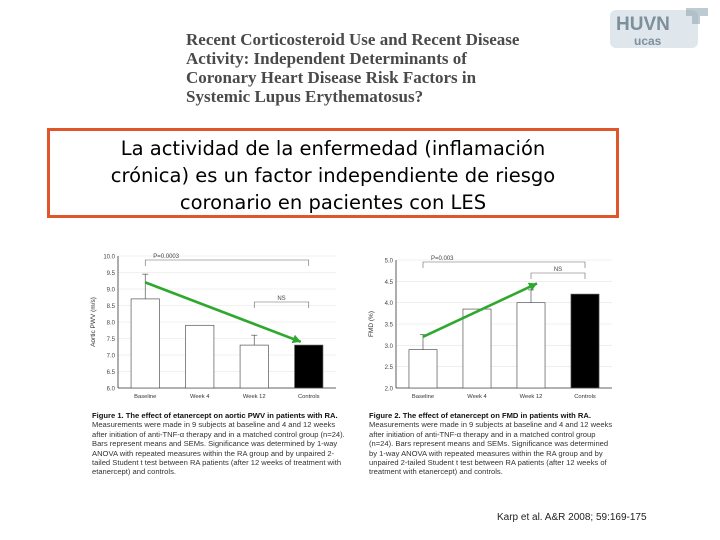 The width and height of the screenshot is (720, 540). What do you see at coordinates (389, 304) in the screenshot?
I see `y-tick-label: 4.0` at bounding box center [389, 304].